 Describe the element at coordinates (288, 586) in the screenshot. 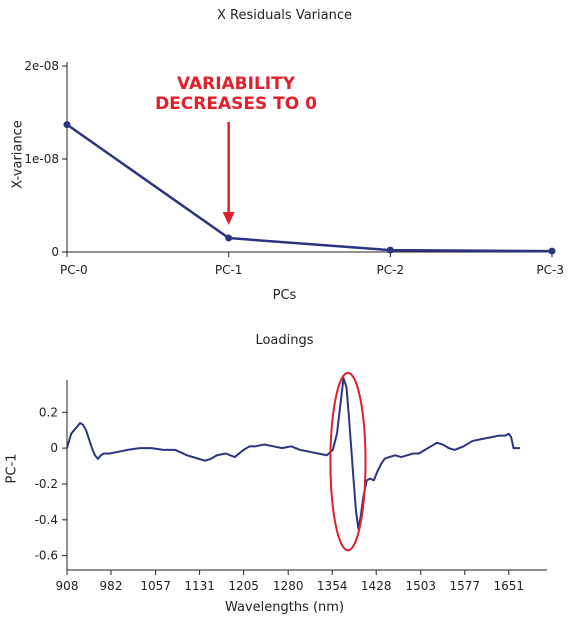

I see `x-tick-label: 1280` at that location.